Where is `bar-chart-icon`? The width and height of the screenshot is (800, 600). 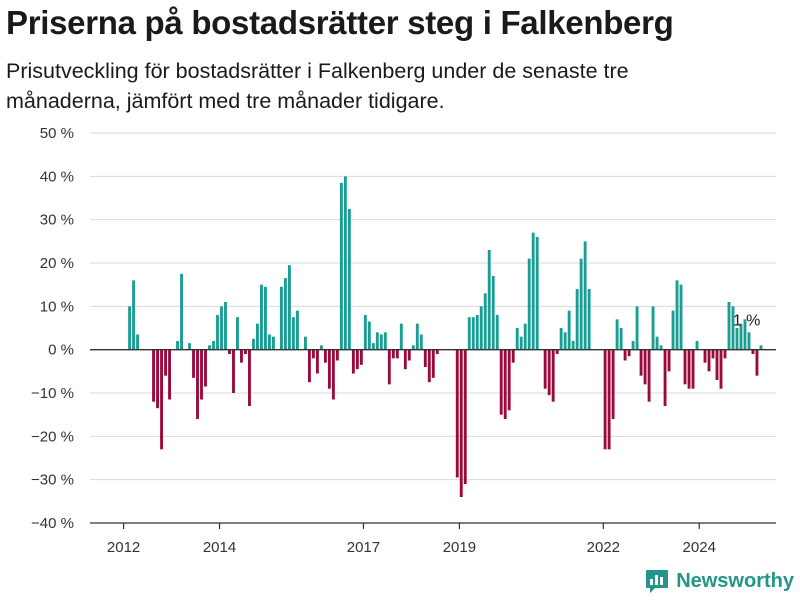
bar-chart-icon is located at coordinates (657, 581).